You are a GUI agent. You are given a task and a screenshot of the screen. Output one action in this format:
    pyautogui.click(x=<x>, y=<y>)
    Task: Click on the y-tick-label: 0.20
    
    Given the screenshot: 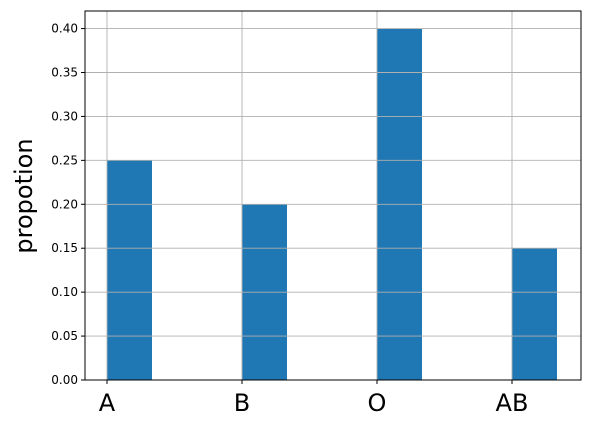 What is the action you would take?
    pyautogui.click(x=64, y=204)
    